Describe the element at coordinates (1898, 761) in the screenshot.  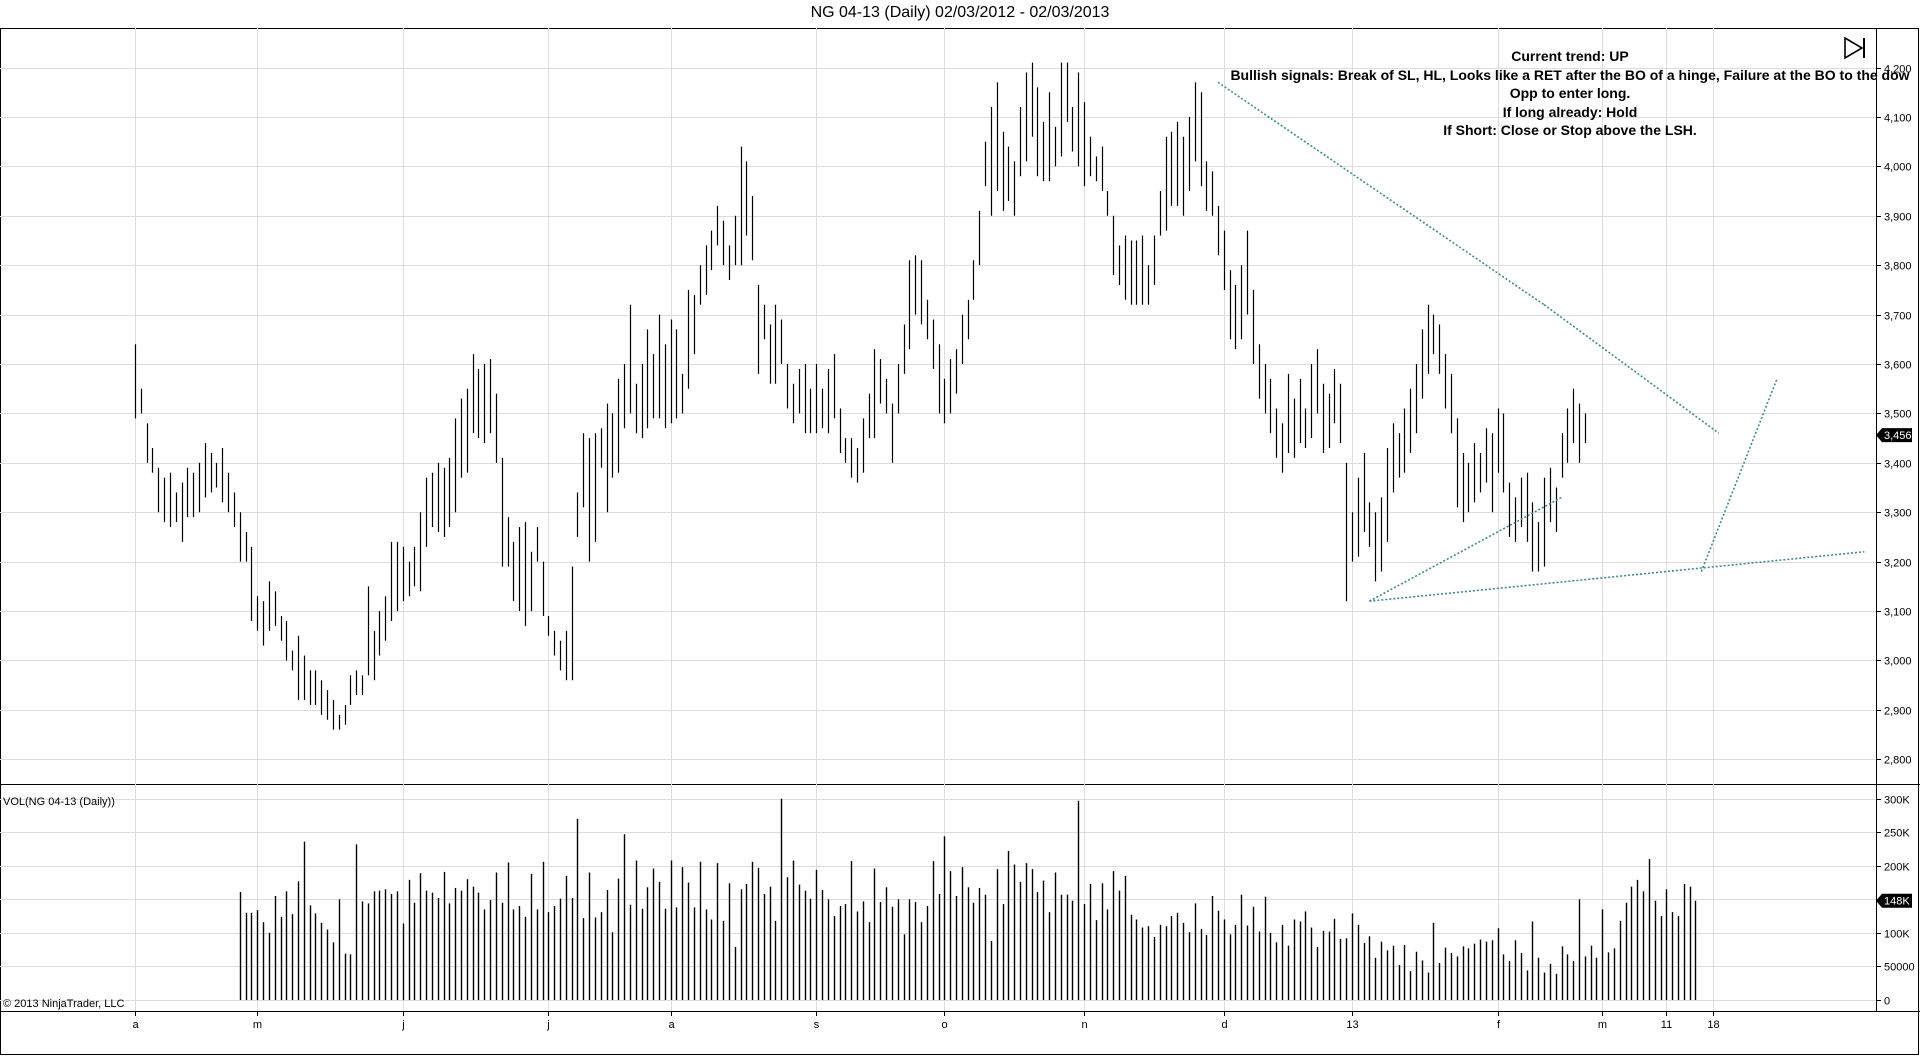
I see `price-tick-label: 2,800` at that location.